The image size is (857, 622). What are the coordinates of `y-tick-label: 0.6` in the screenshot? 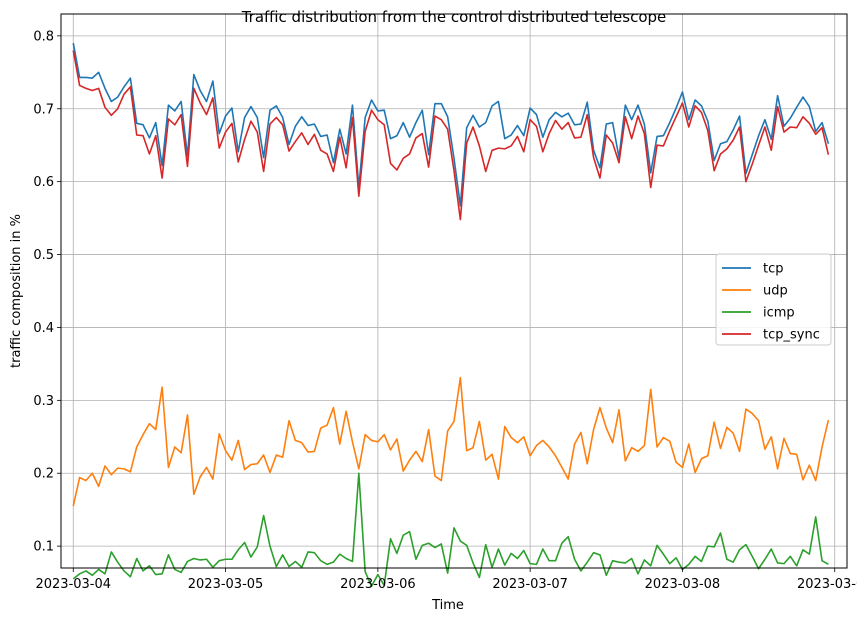 It's located at (43, 182).